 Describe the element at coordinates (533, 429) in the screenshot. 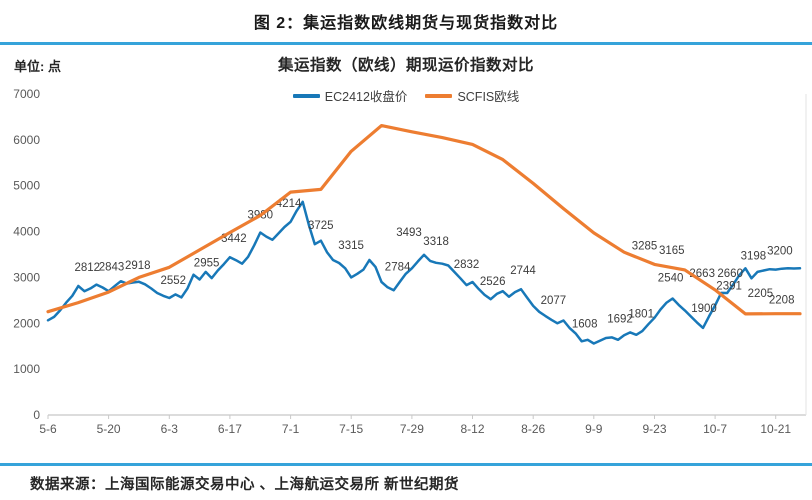

I see `x-tick-label: 8-26` at that location.